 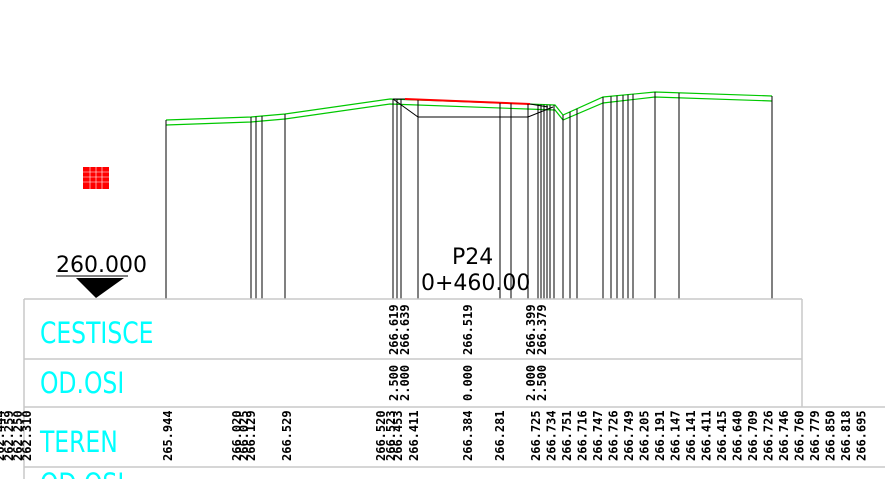 What do you see at coordinates (100, 288) in the screenshot?
I see `reference-level-triangle` at bounding box center [100, 288].